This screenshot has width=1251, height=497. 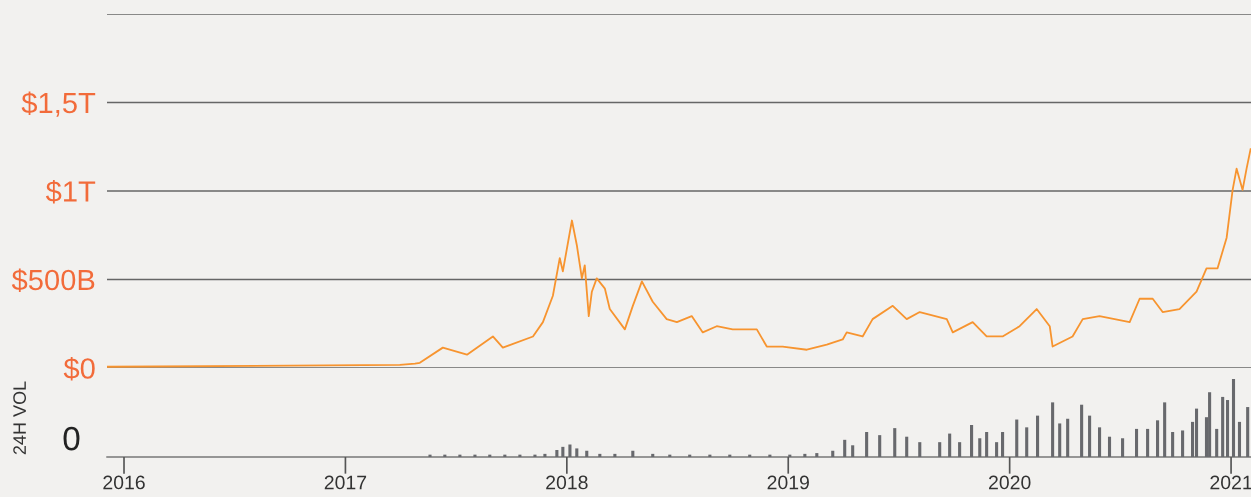 What do you see at coordinates (53, 280) in the screenshot?
I see `y-tick-label: $500B` at bounding box center [53, 280].